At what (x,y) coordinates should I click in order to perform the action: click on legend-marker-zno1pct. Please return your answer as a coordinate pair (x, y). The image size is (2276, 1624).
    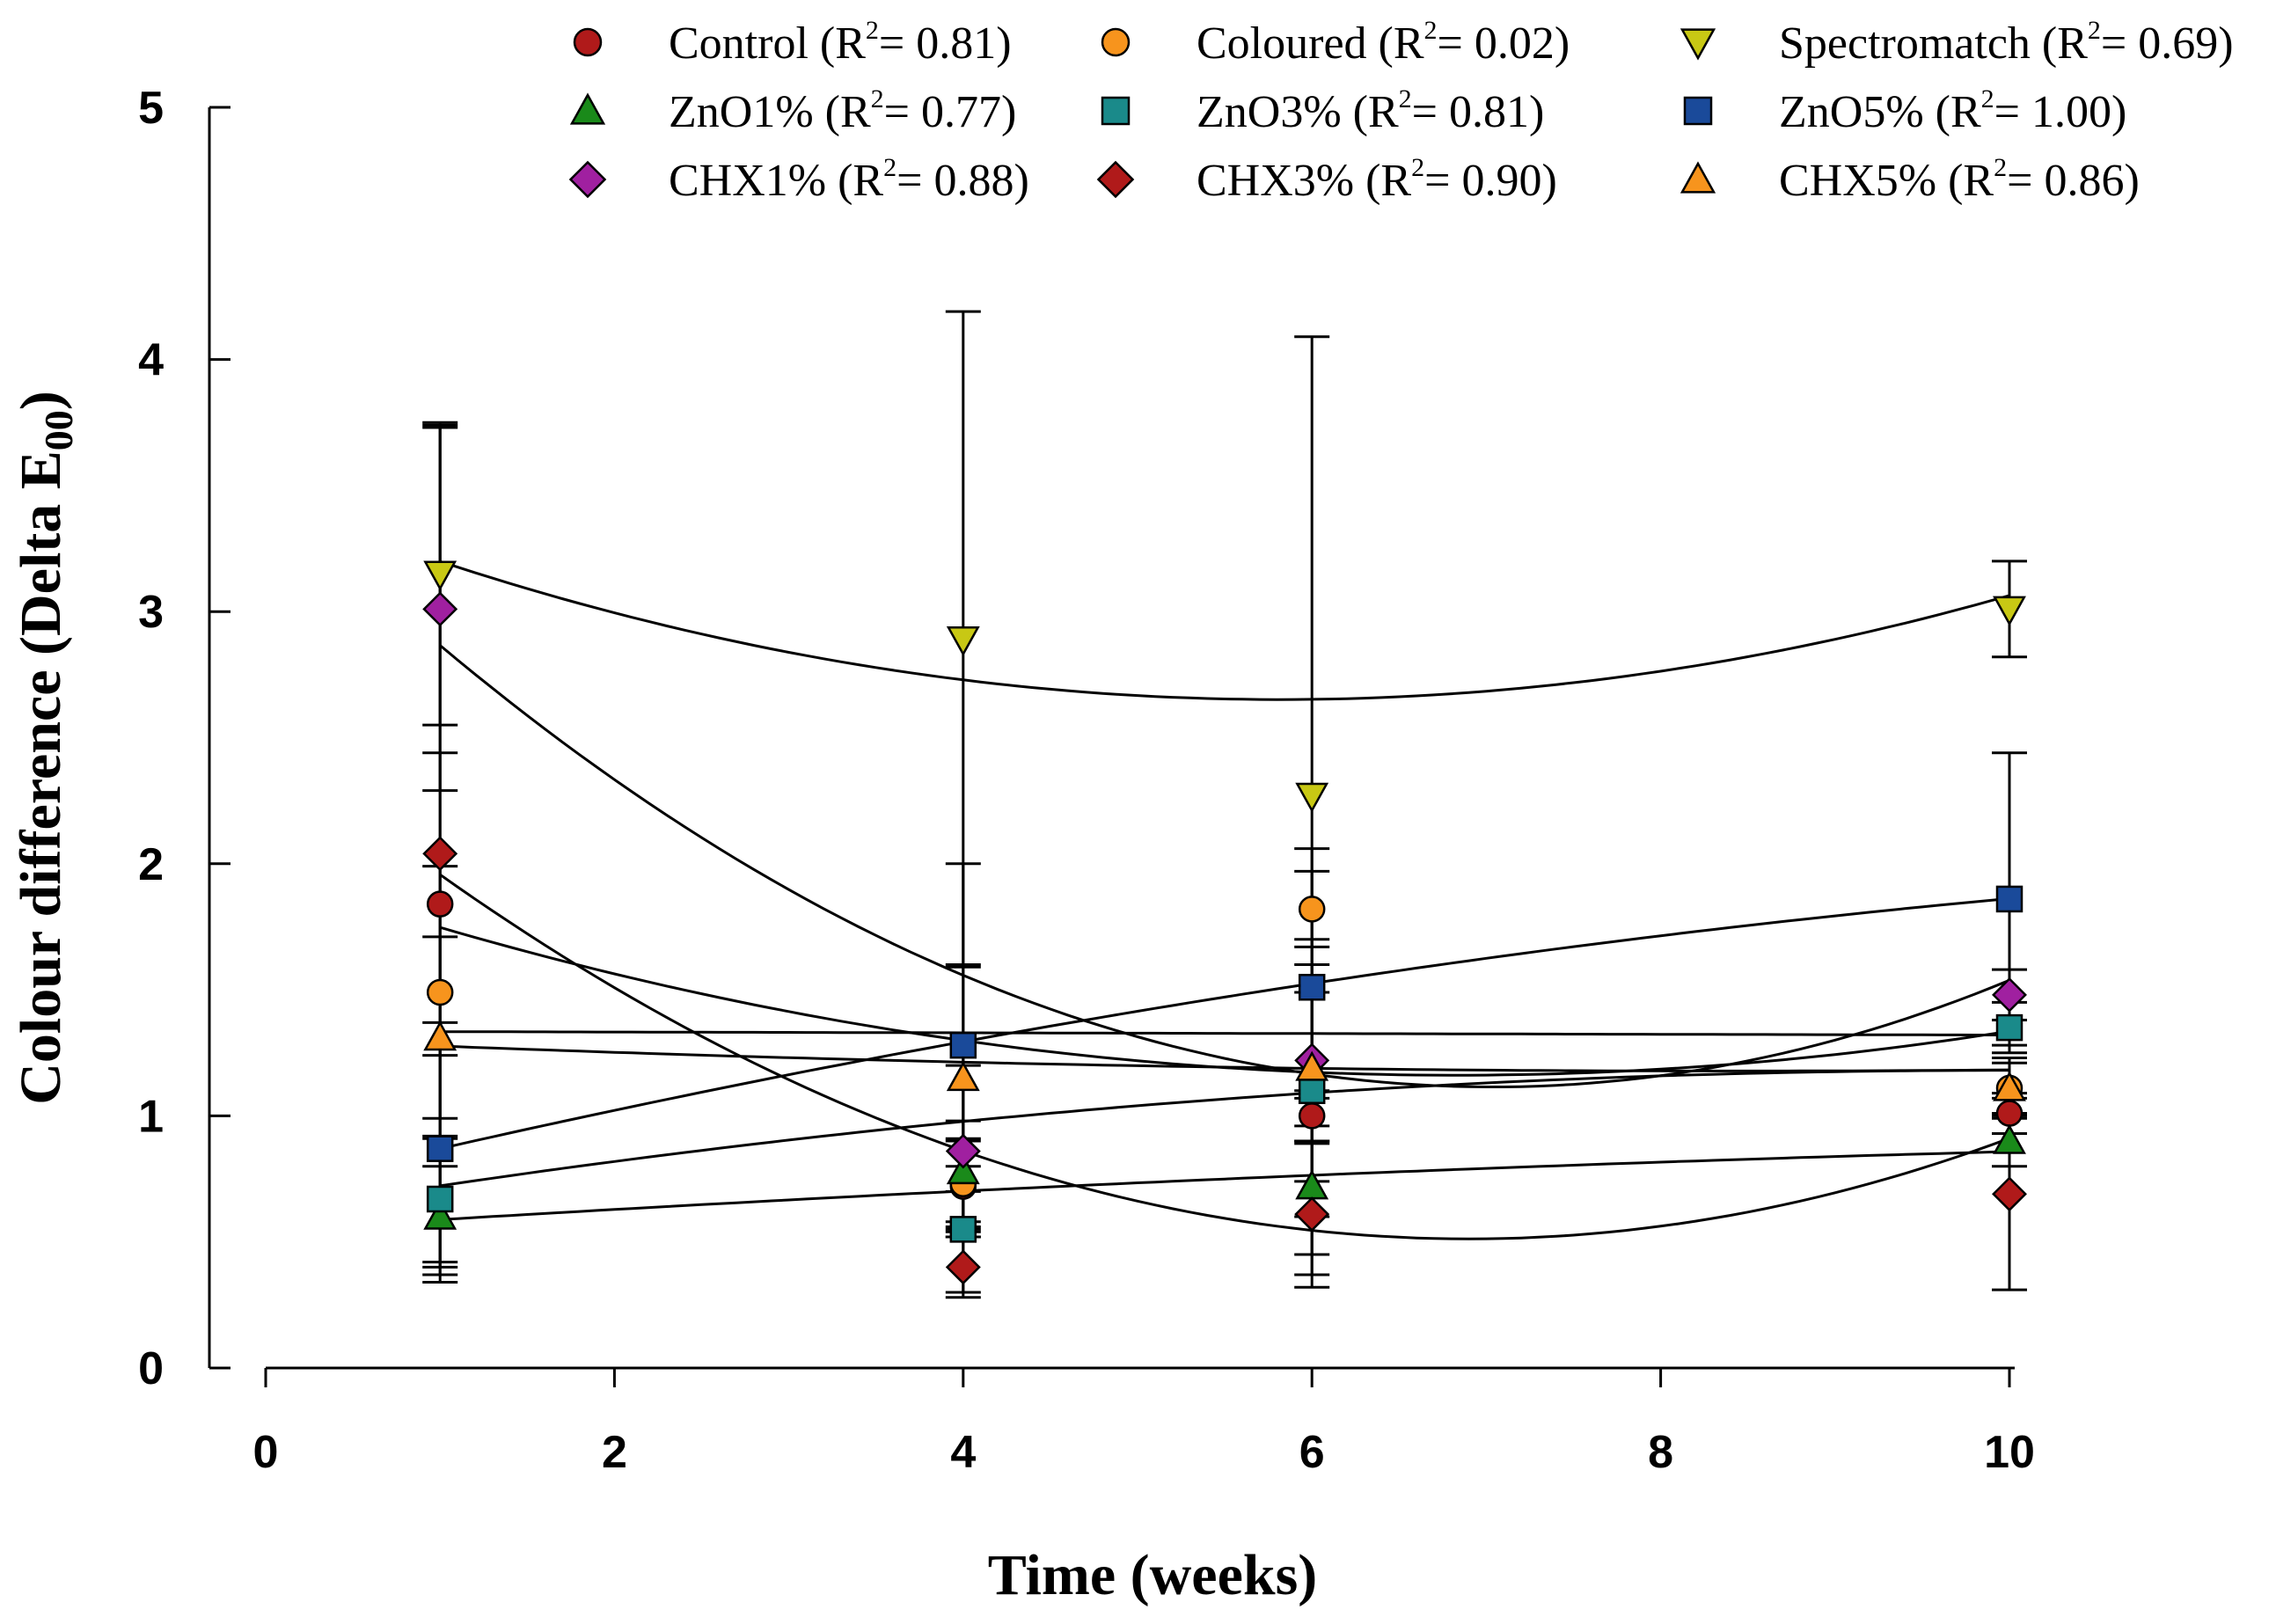
    Looking at the image, I should click on (587, 108).